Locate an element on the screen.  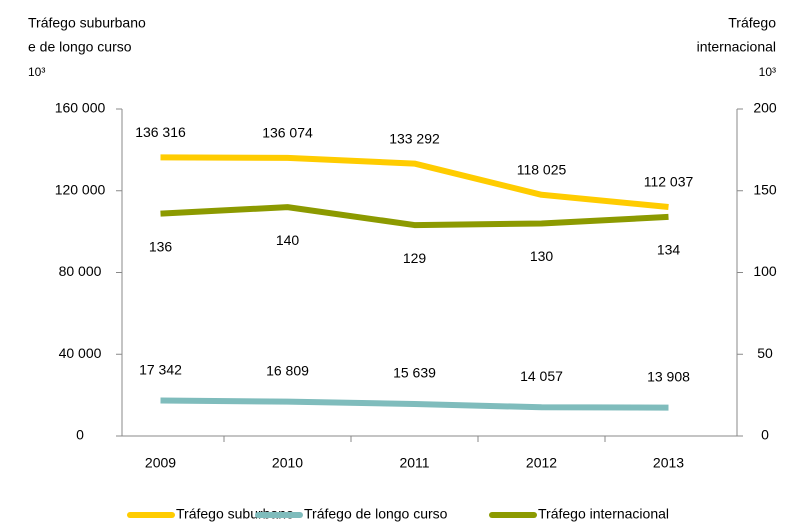
x-tick-label: 2009 is located at coordinates (160, 463).